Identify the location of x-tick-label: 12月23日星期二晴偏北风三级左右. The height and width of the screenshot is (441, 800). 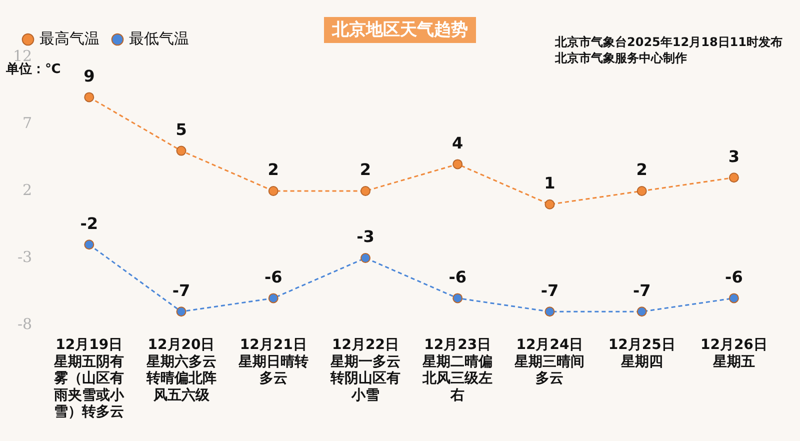
(457, 370).